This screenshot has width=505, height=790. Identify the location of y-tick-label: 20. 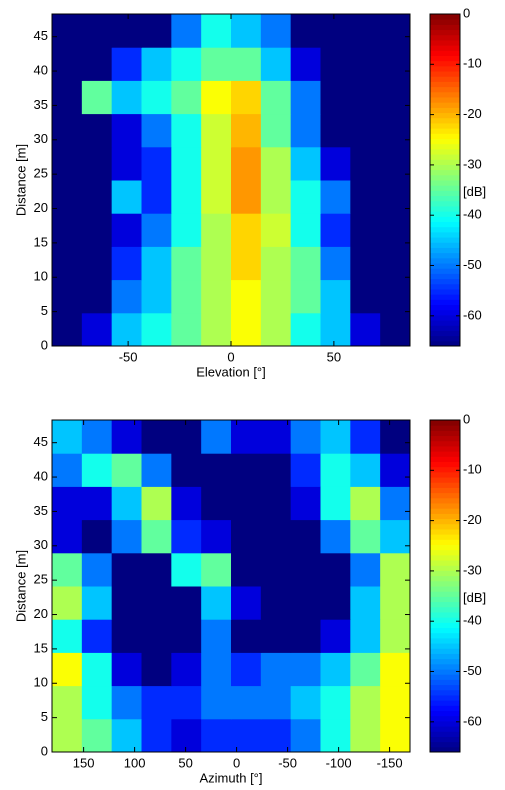
(41, 207).